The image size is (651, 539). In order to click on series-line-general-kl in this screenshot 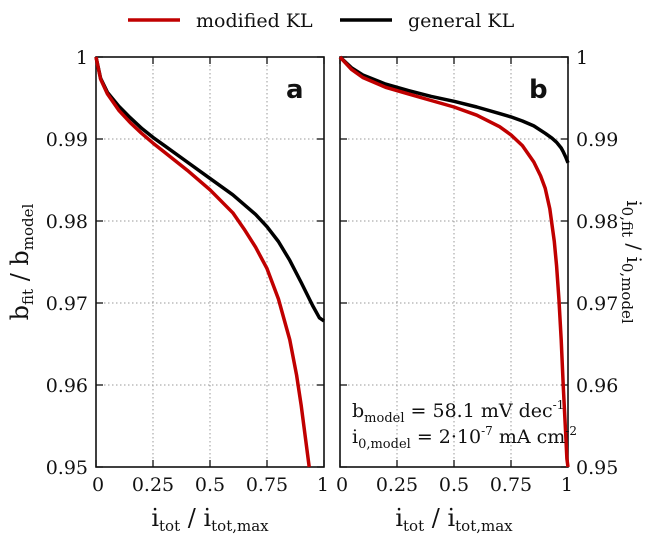, I will do `click(454, 109)`.